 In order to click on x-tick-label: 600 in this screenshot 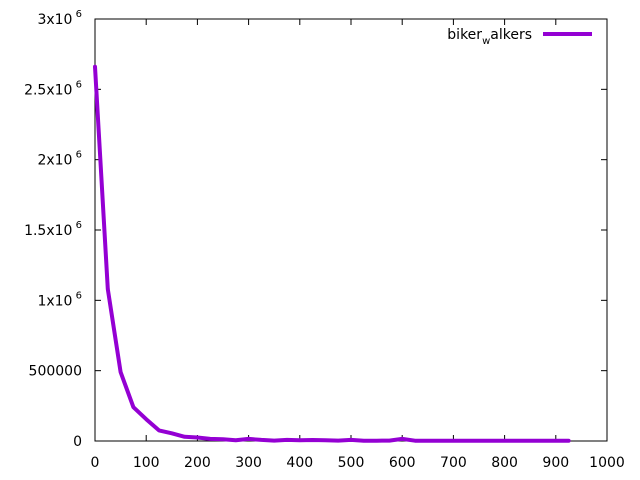, I will do `click(402, 463)`.